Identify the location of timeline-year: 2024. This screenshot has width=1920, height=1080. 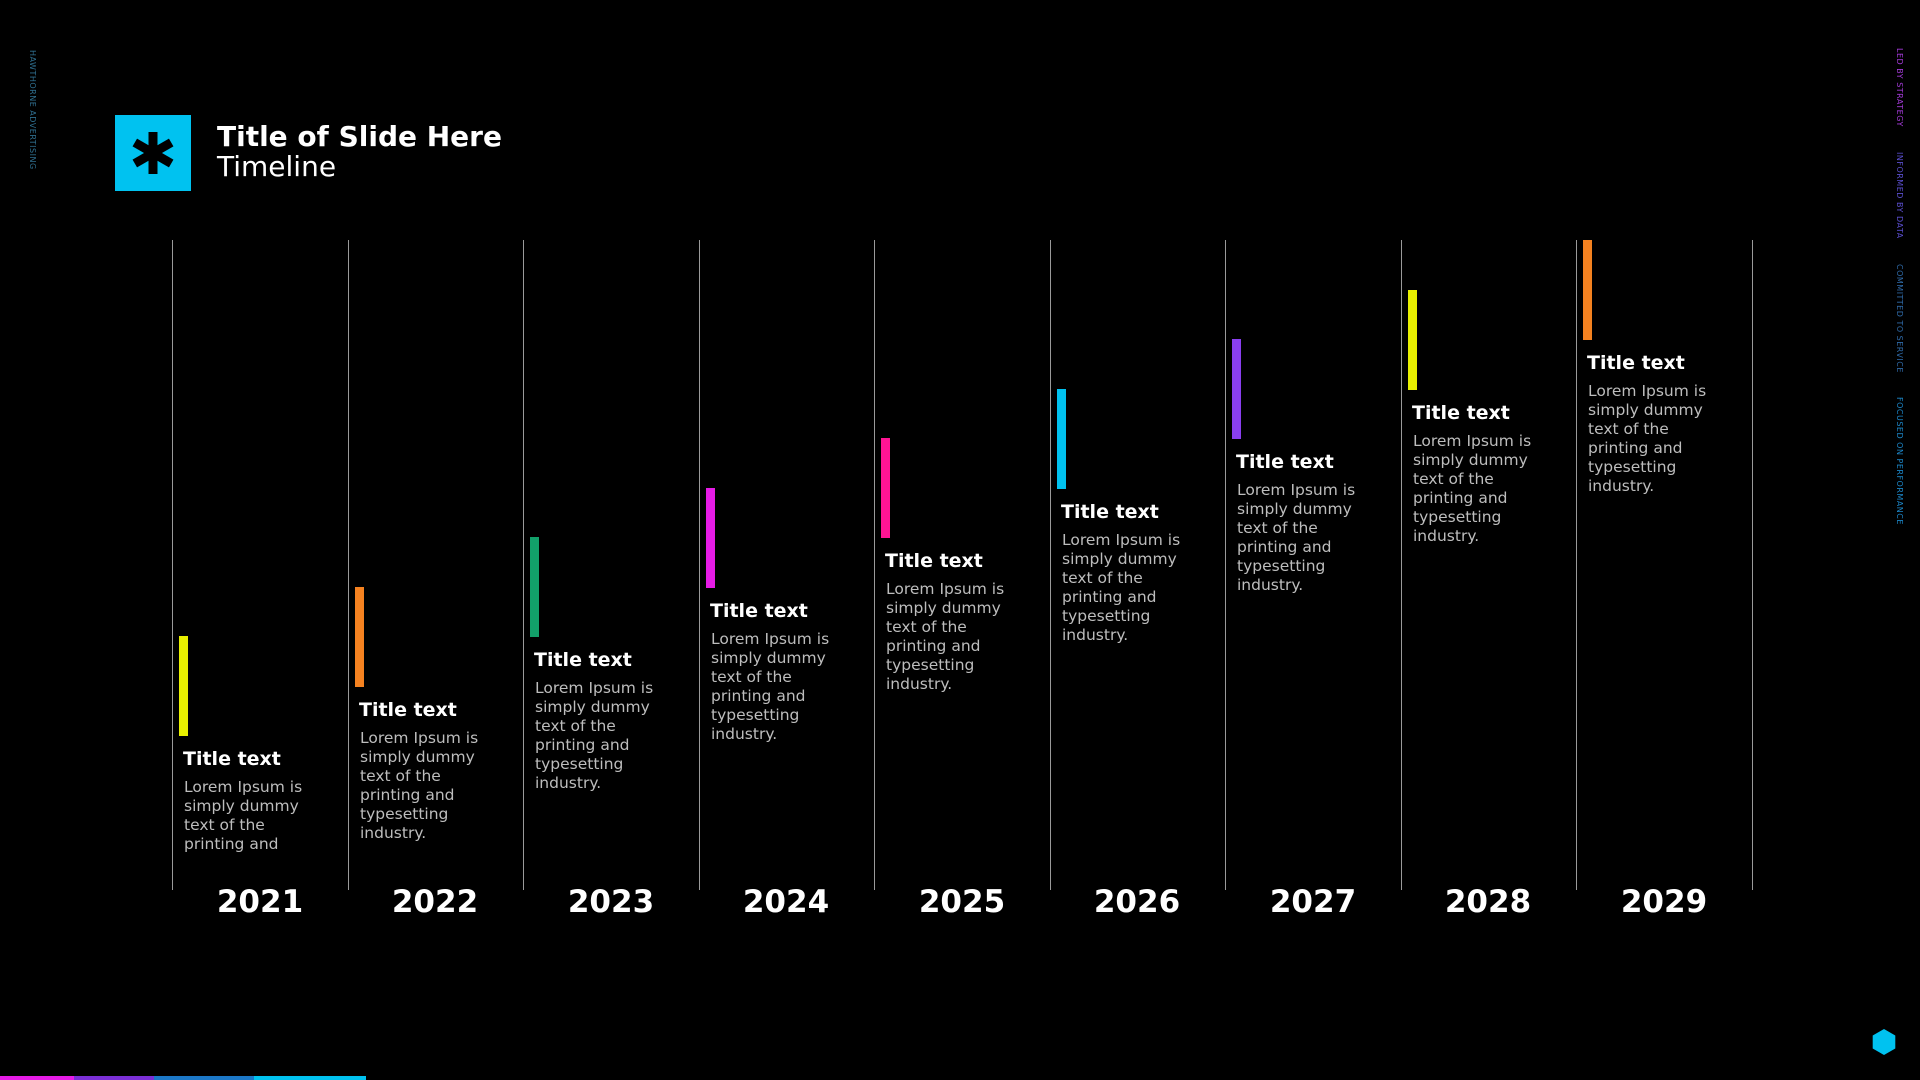
(786, 902).